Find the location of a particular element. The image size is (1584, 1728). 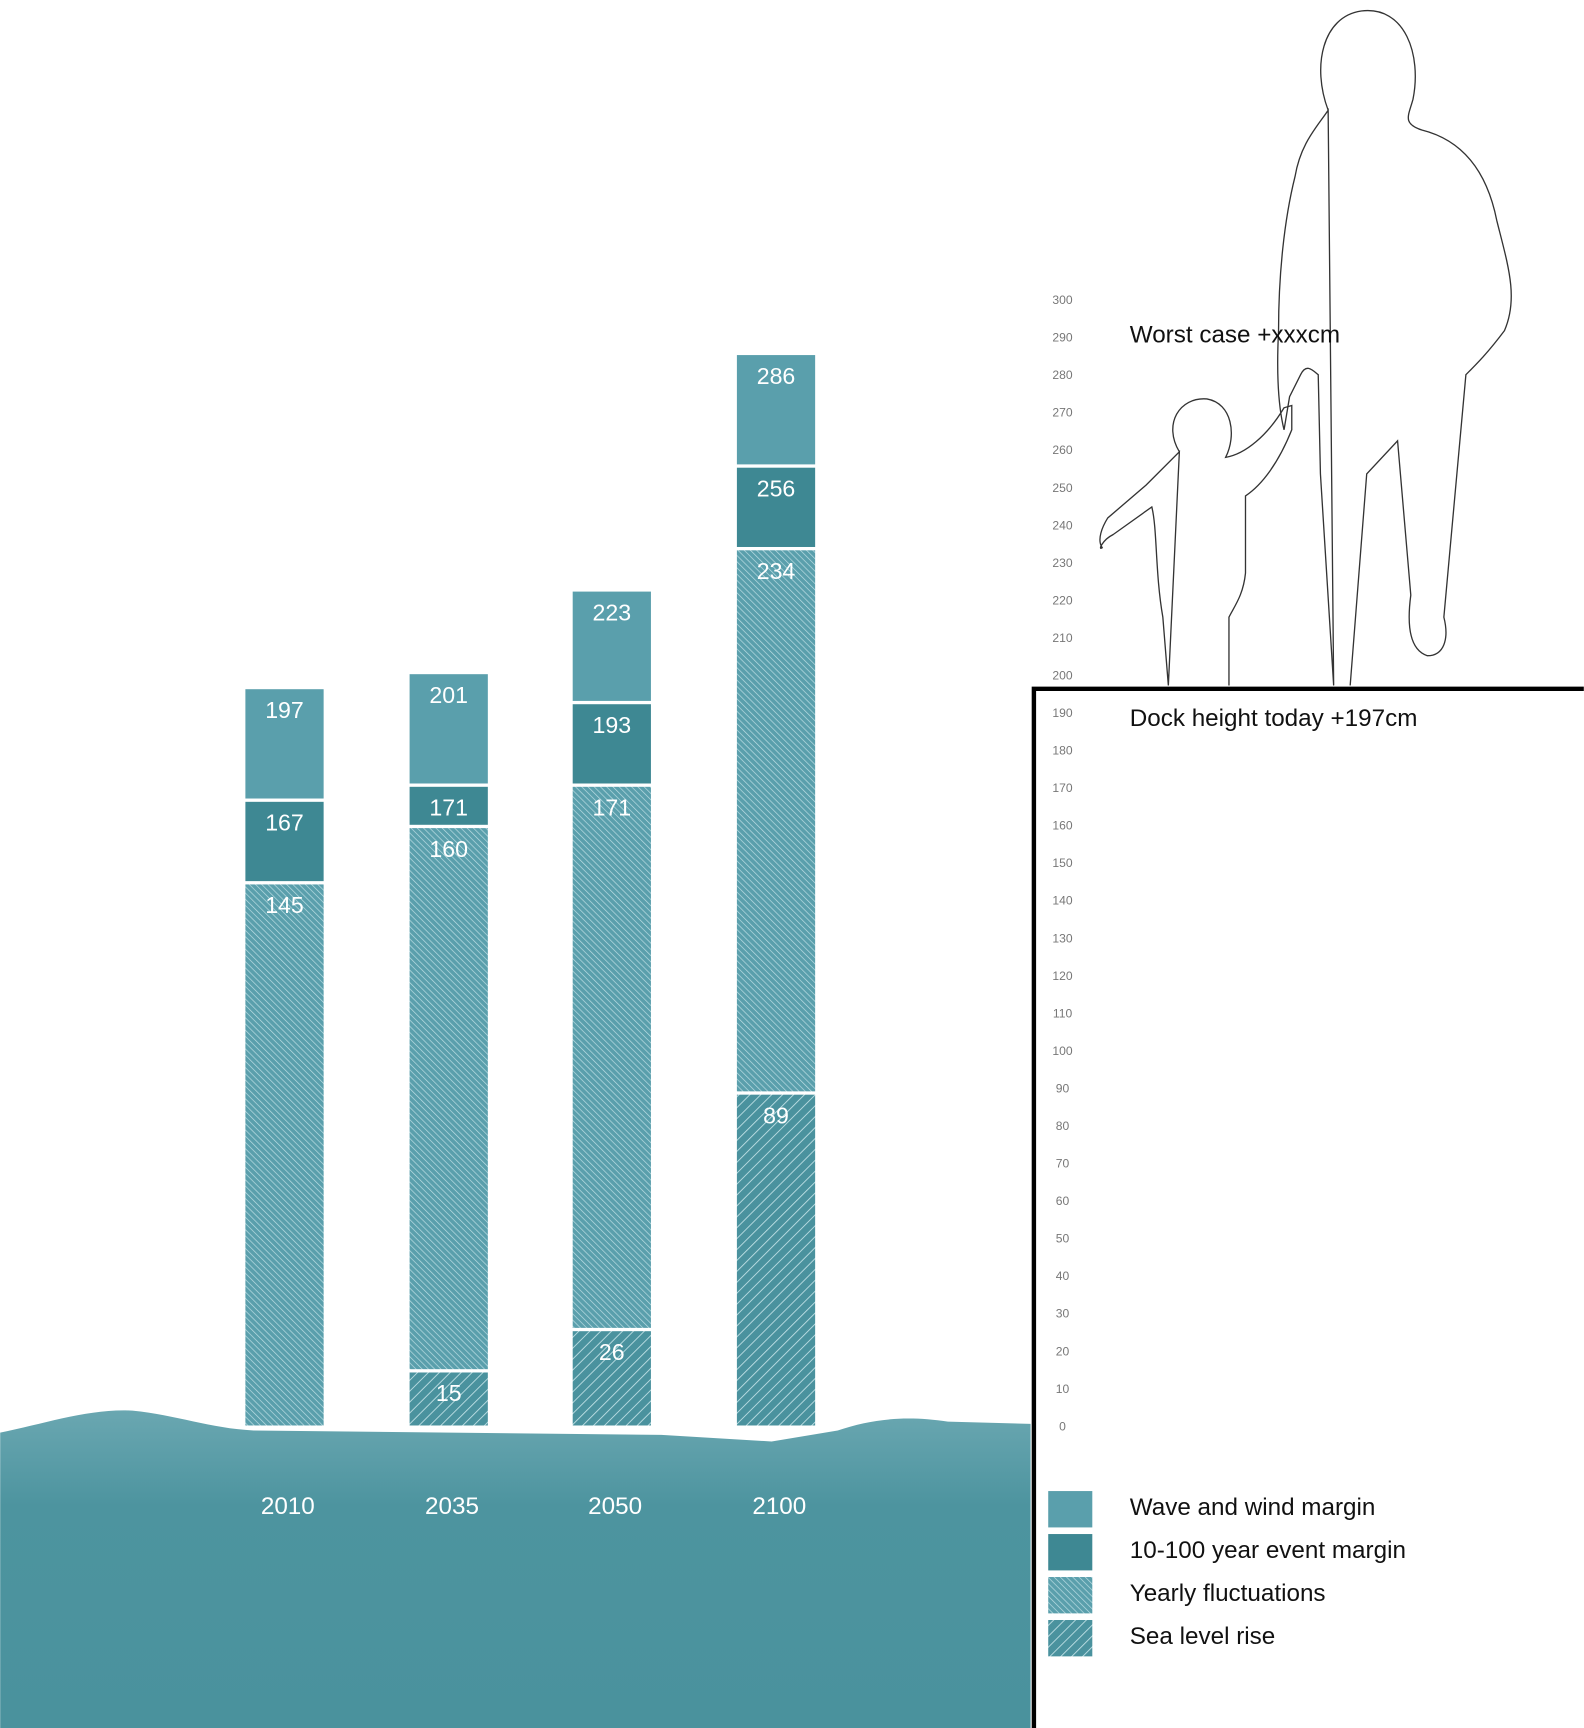

y-tick-label: 120 is located at coordinates (1062, 976).